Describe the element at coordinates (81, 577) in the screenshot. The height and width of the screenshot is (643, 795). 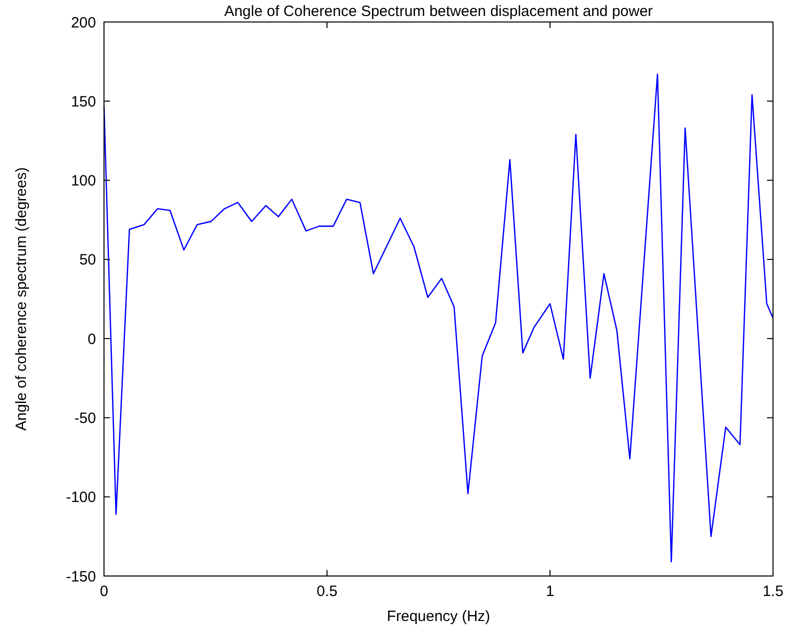
I see `y-tick-label: -150` at that location.